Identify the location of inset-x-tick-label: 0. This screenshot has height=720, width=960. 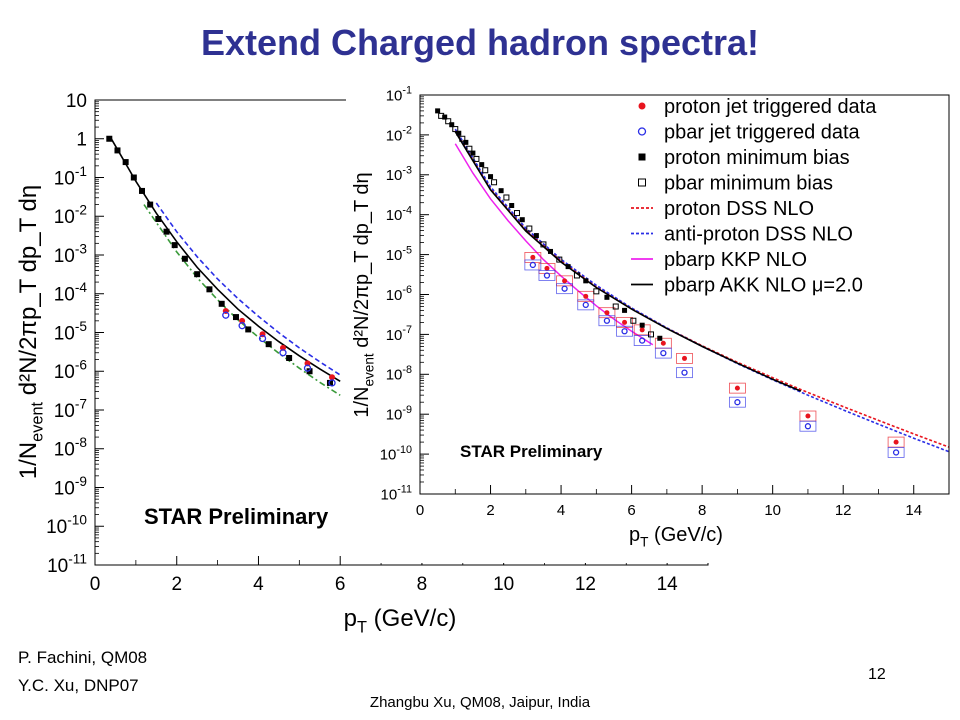
(420, 510).